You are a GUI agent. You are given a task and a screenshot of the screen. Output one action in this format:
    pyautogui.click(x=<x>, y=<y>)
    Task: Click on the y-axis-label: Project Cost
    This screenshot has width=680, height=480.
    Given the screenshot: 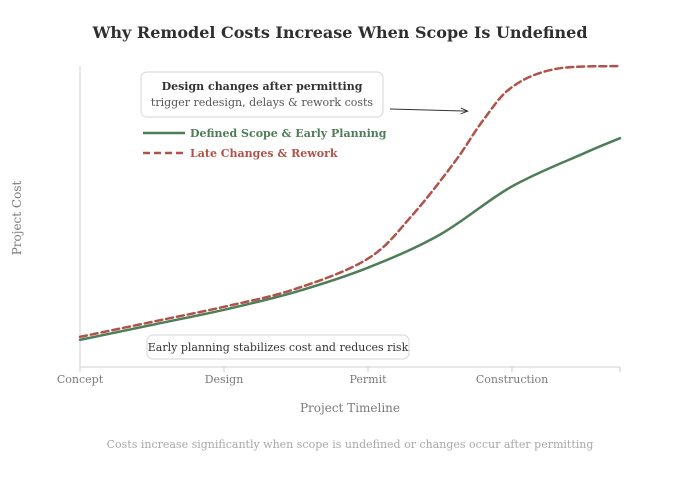 What is the action you would take?
    pyautogui.click(x=17, y=218)
    